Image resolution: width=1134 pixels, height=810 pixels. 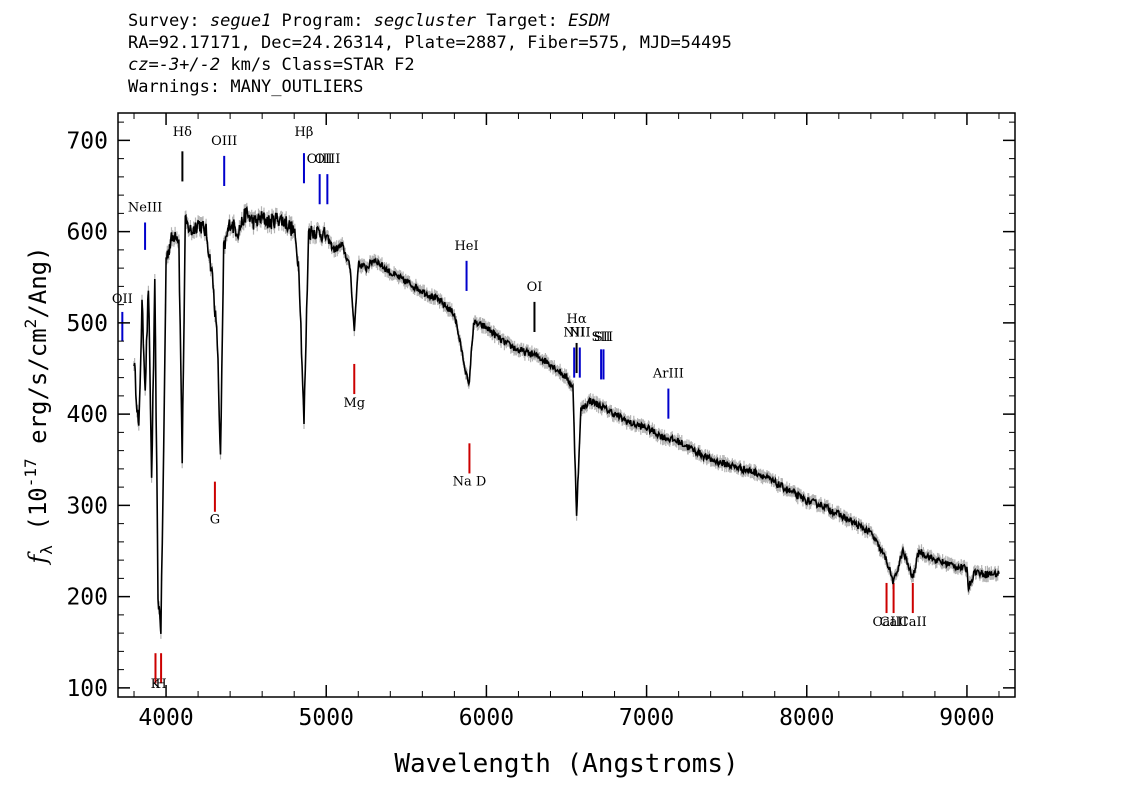 I want to click on x-tick-label: 6000, so click(x=486, y=718).